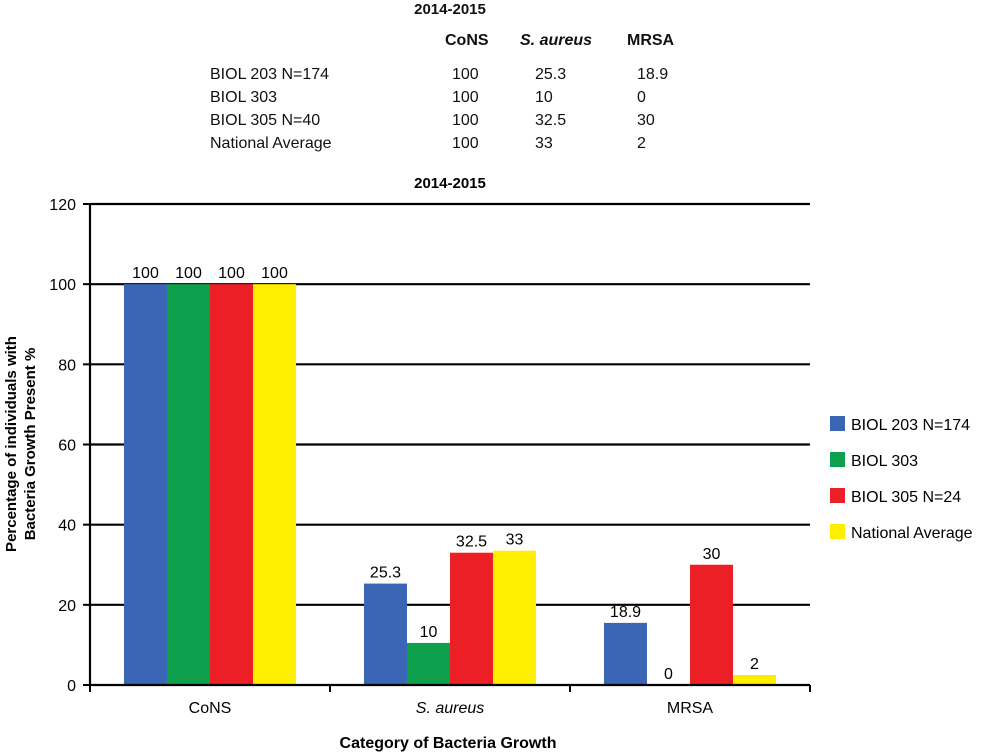 The height and width of the screenshot is (752, 1000). I want to click on data-label: 0, so click(668, 674).